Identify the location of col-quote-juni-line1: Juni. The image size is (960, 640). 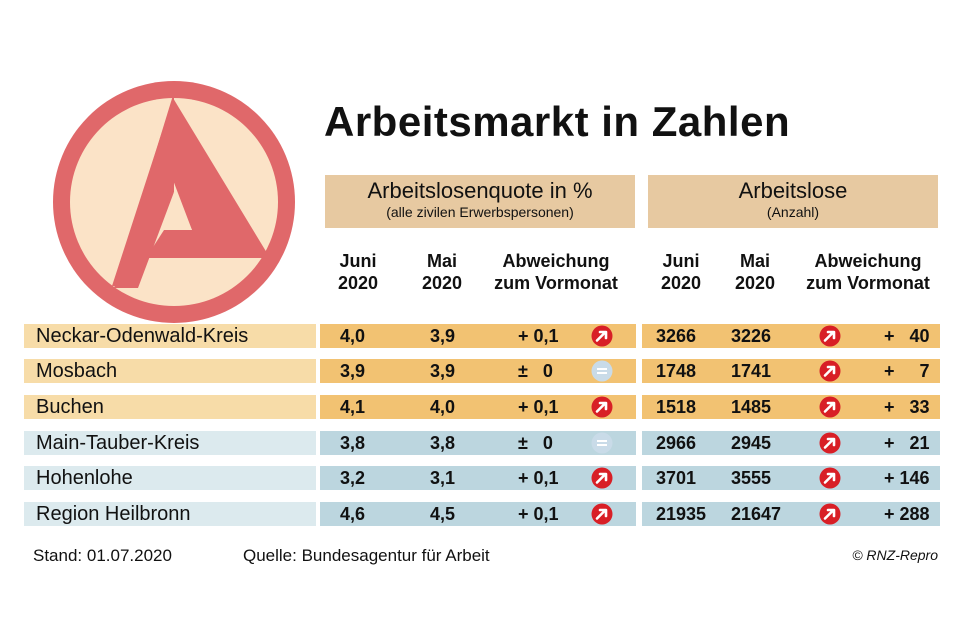
(358, 261).